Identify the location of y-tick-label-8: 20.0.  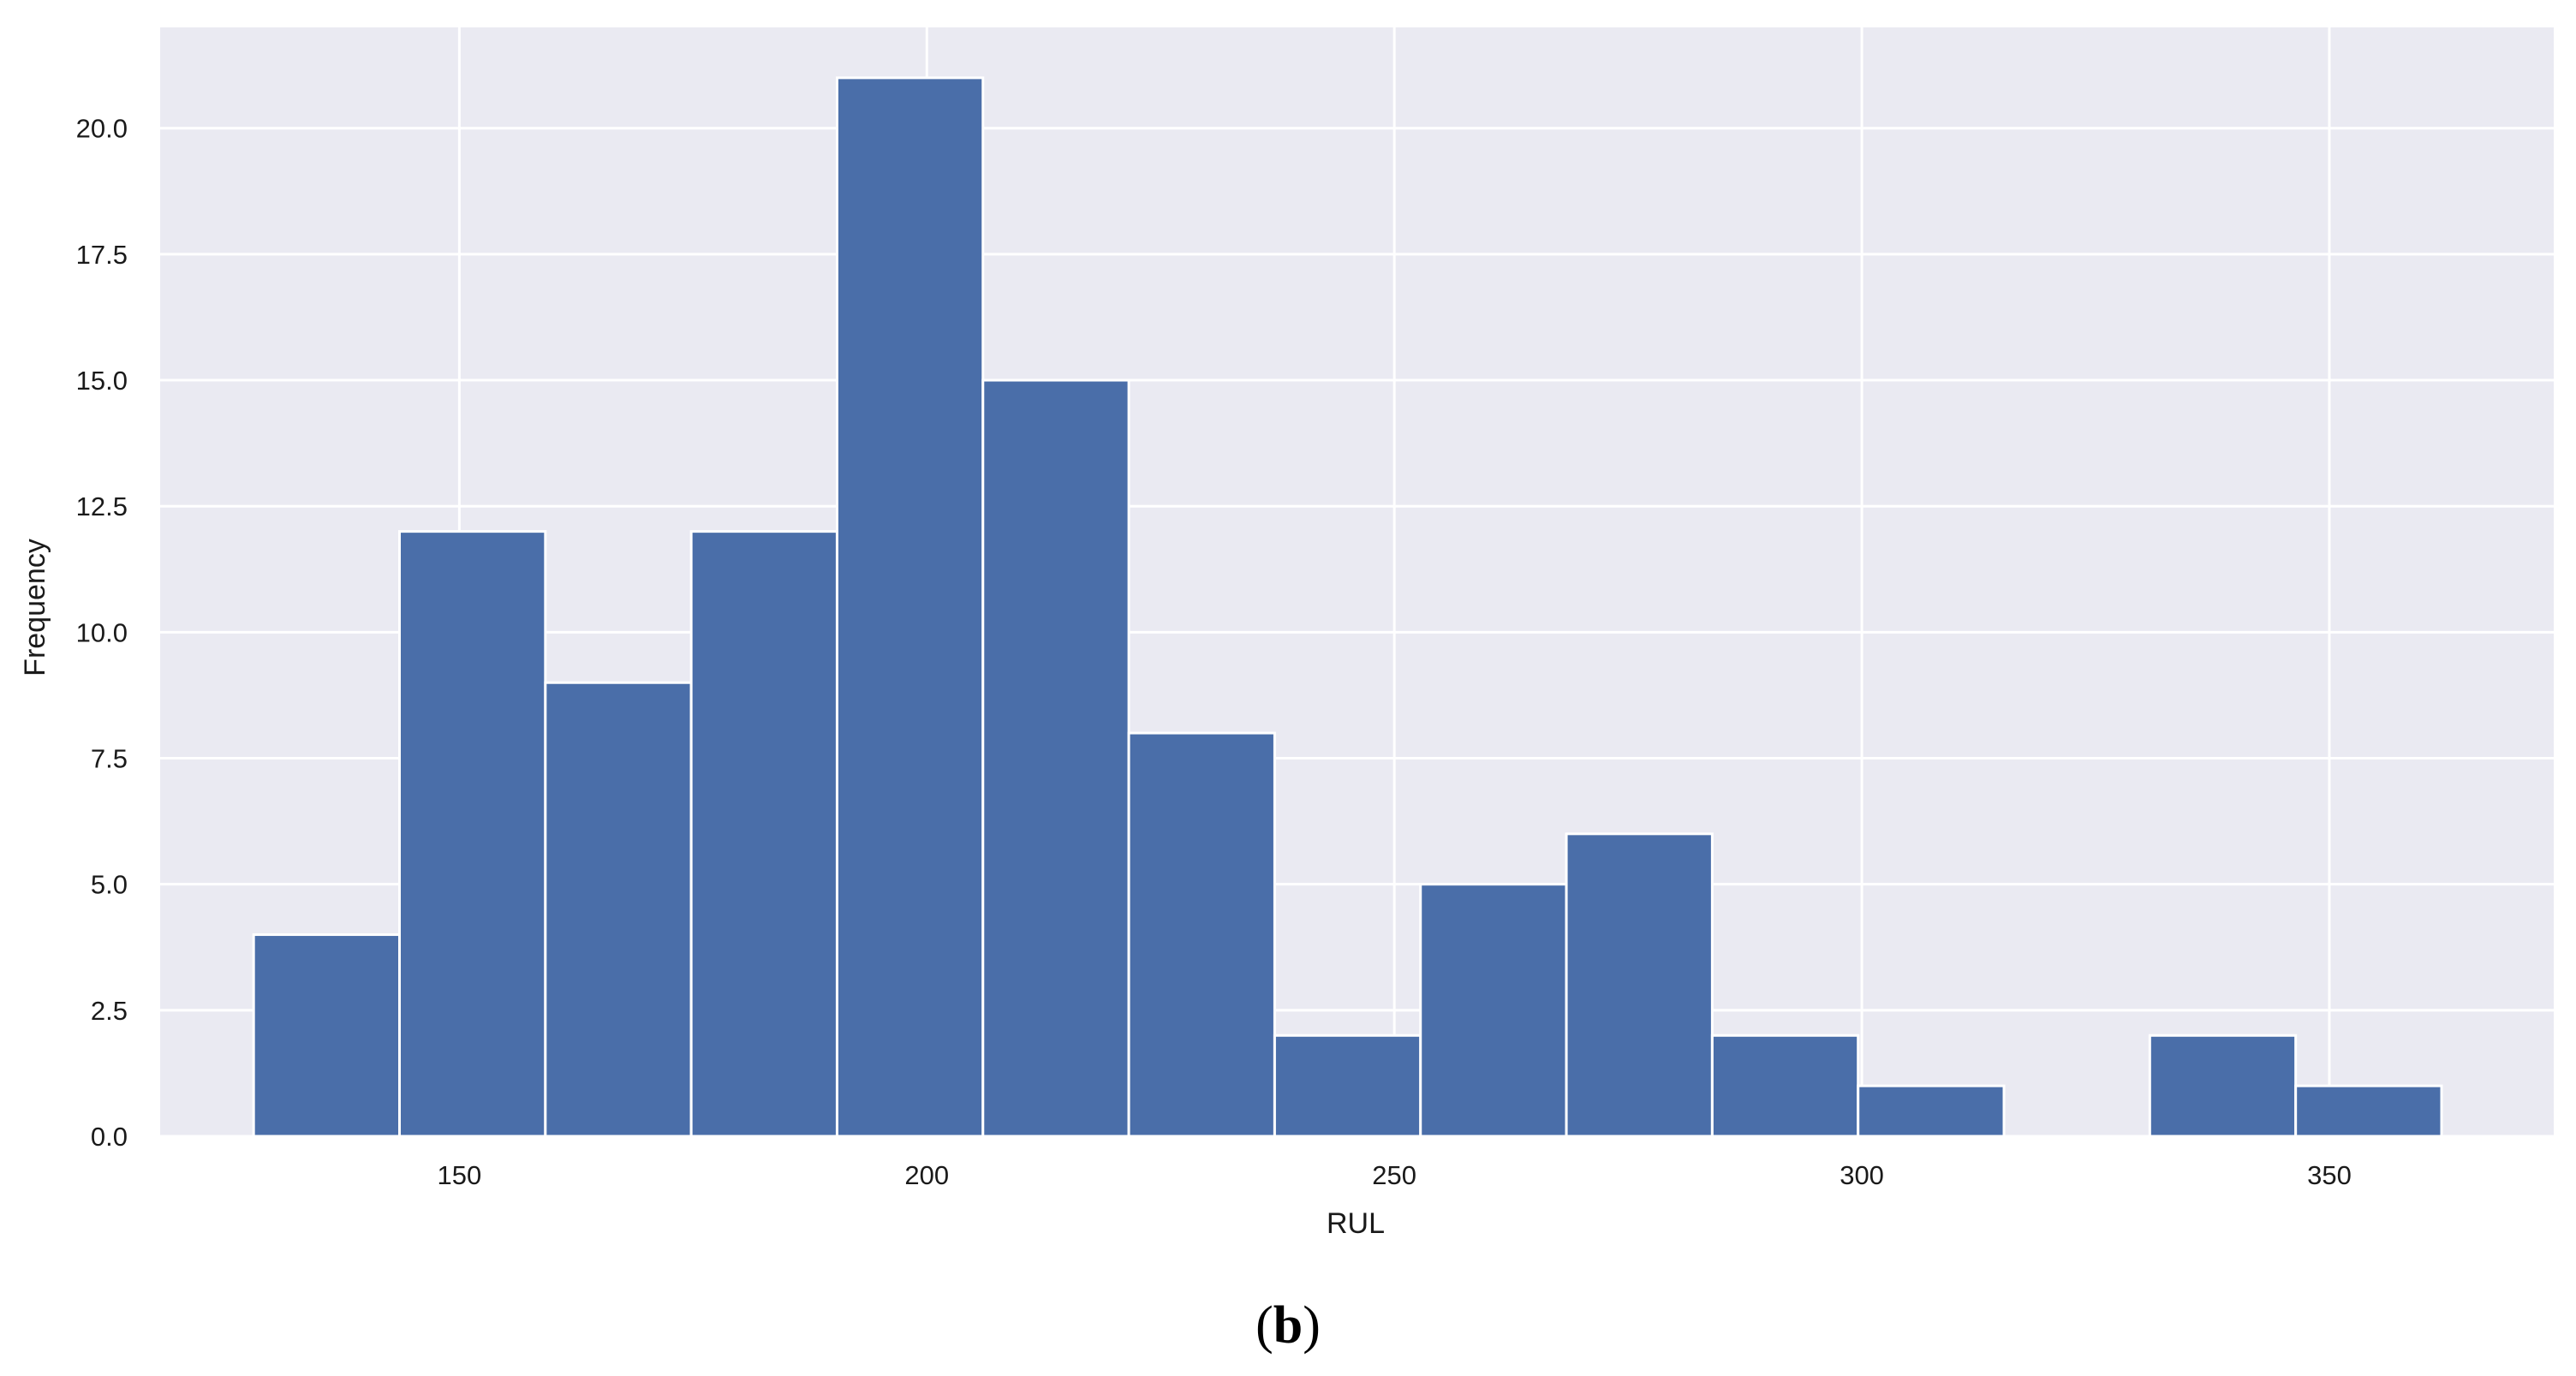
(102, 129).